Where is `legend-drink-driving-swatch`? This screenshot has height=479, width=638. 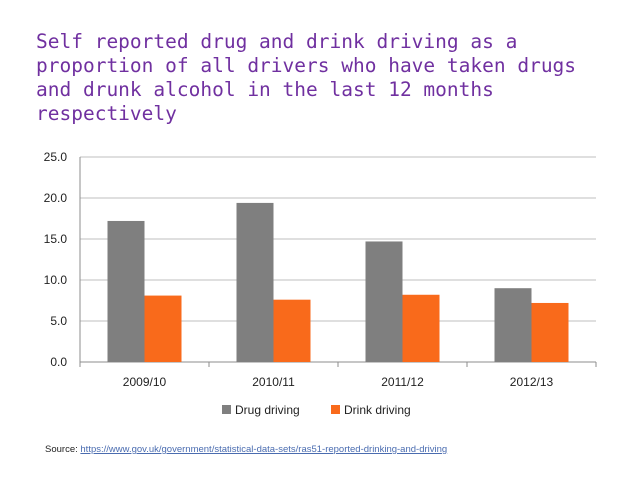
legend-drink-driving-swatch is located at coordinates (335, 409).